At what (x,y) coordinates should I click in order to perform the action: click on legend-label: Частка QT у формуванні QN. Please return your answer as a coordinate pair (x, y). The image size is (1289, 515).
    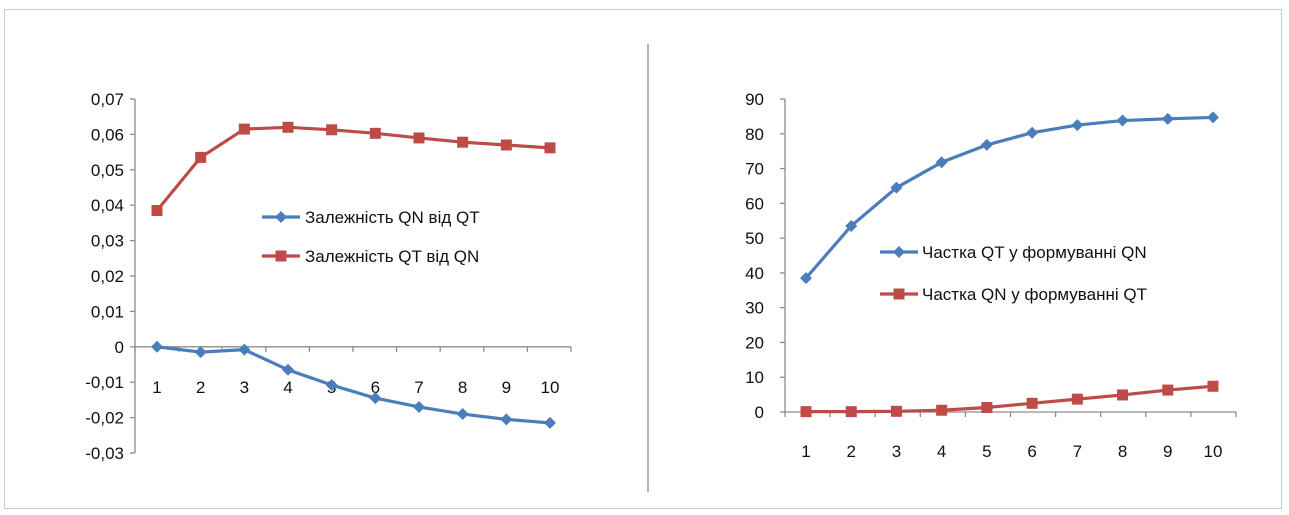
    Looking at the image, I should click on (1034, 252).